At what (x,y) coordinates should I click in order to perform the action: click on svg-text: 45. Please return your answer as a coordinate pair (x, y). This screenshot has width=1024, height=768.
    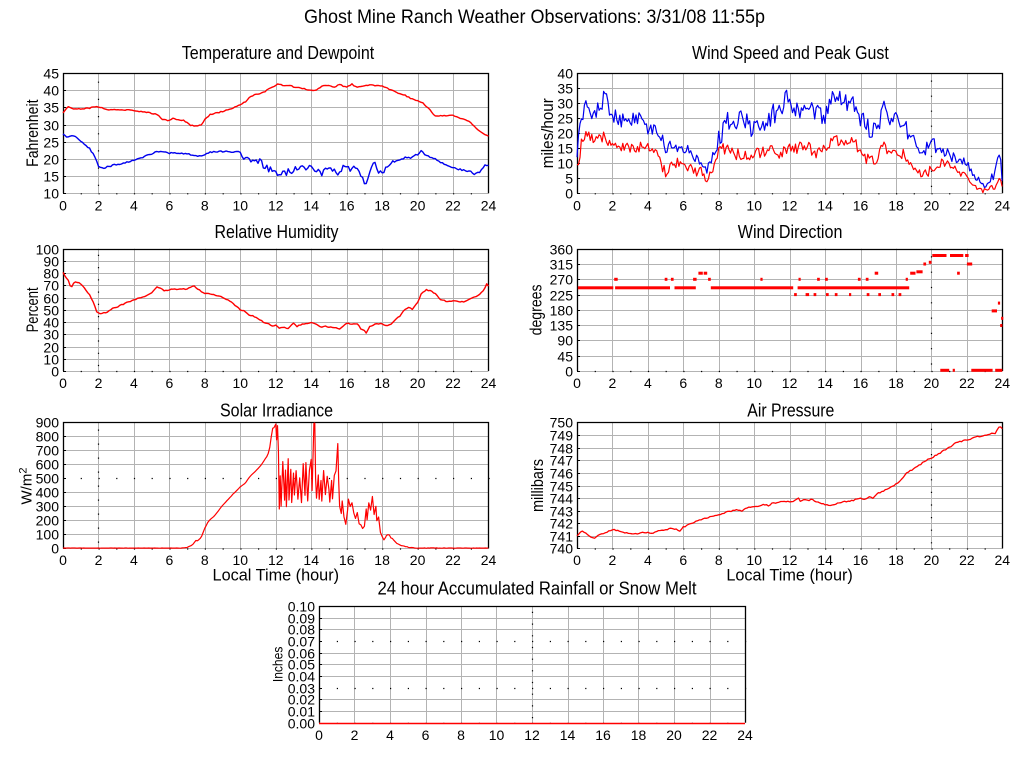
    Looking at the image, I should click on (565, 356).